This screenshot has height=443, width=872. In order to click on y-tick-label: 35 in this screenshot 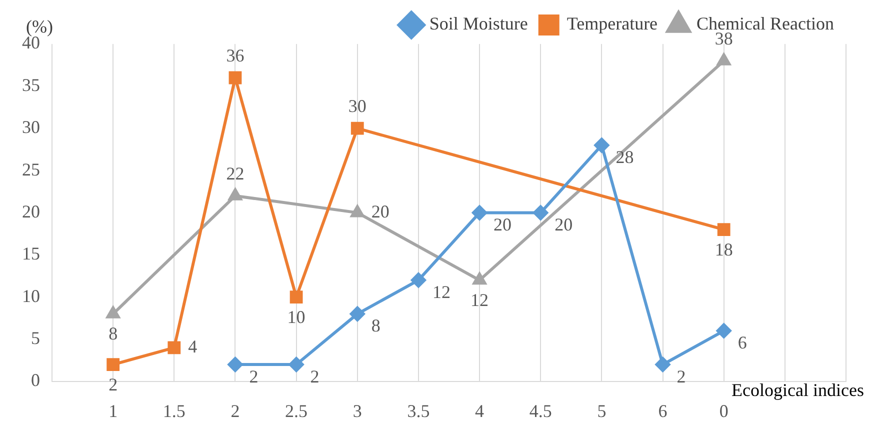, I will do `click(31, 84)`.